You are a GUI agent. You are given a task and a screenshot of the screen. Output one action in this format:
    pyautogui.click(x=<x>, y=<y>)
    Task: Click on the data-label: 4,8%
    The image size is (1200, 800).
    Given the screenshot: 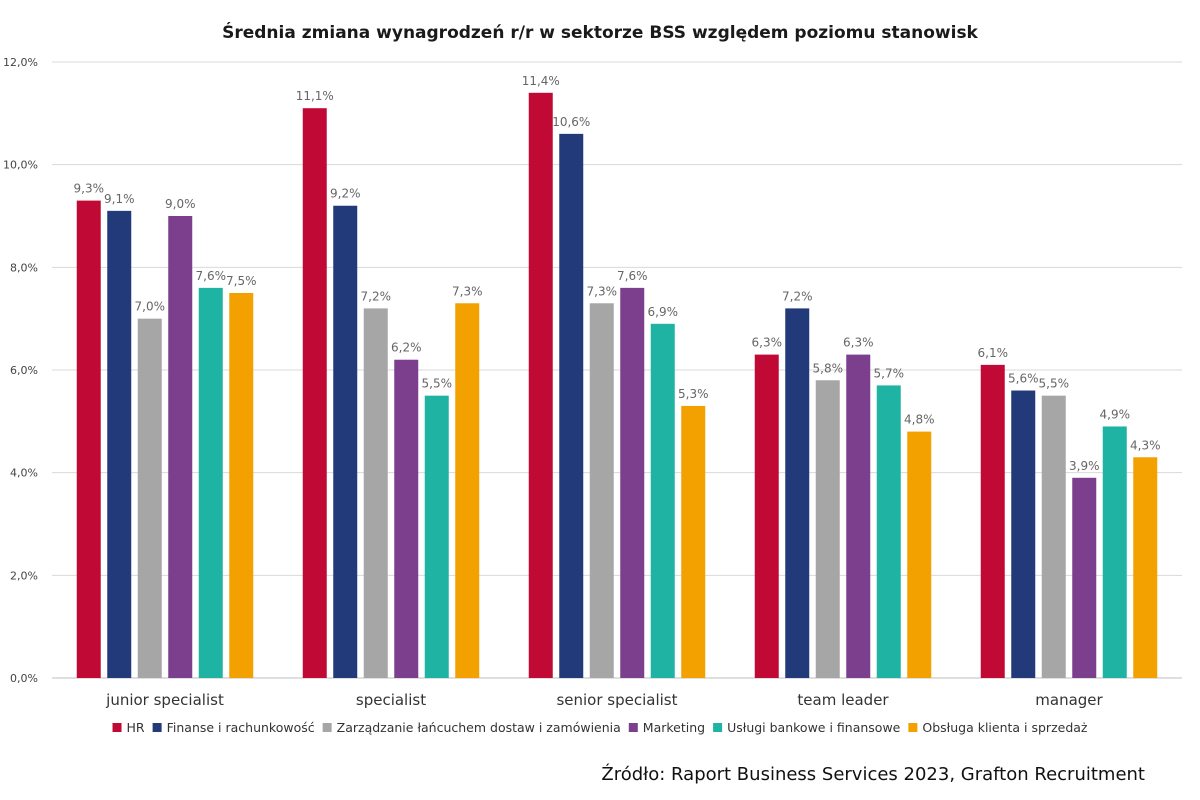 What is the action you would take?
    pyautogui.click(x=919, y=420)
    